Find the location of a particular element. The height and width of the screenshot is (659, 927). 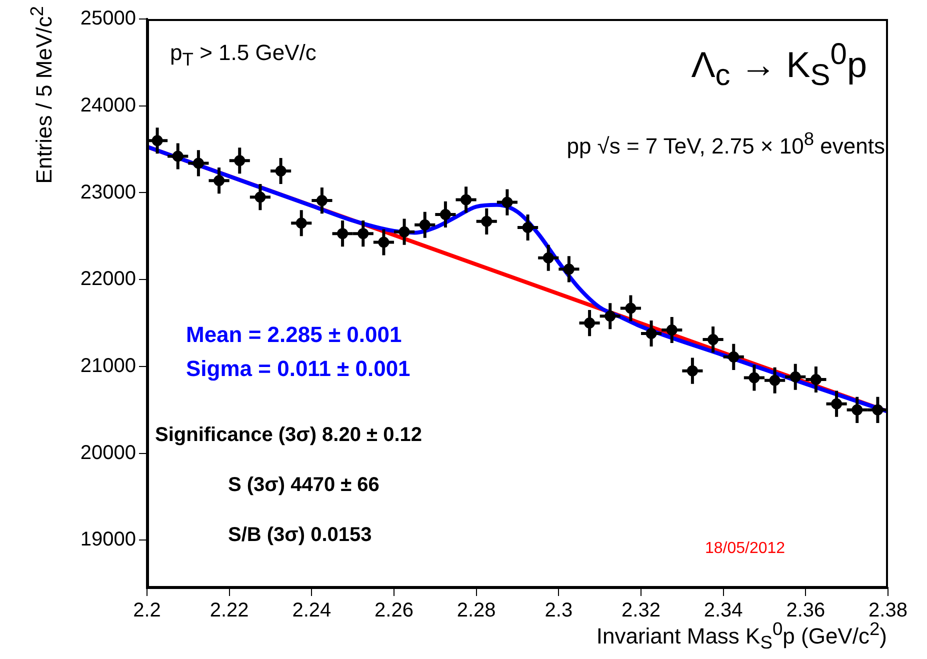

x-tick-label: 2.3 is located at coordinates (558, 611).